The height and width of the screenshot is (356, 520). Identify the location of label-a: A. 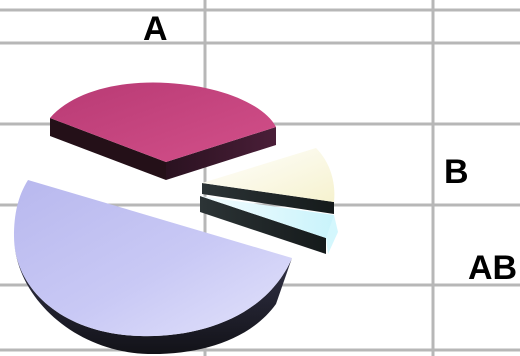
(155, 29).